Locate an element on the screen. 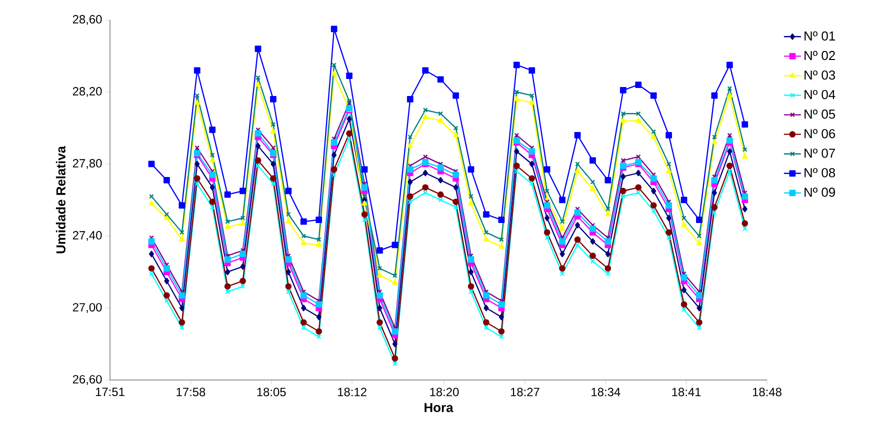 Image resolution: width=885 pixels, height=448 pixels. y-axis-title: Umidade Relativa is located at coordinates (61, 200).